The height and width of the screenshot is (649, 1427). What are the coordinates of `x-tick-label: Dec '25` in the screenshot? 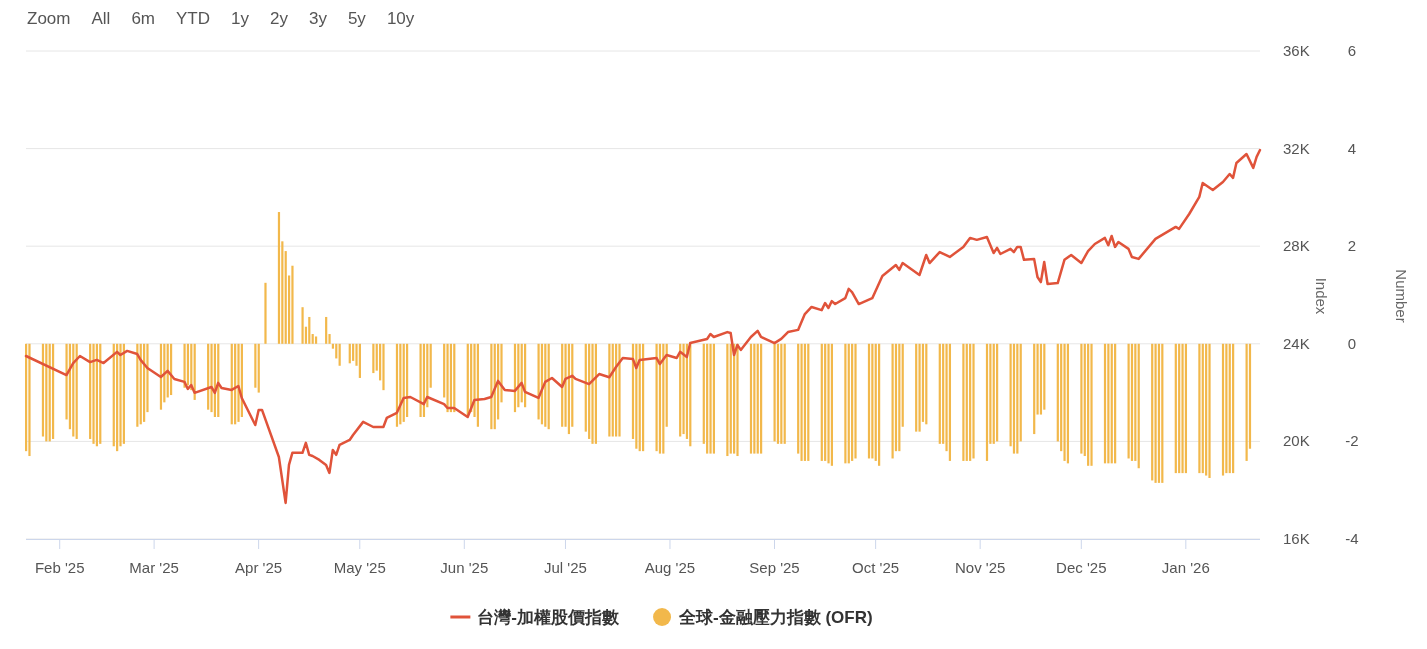 It's located at (1081, 567).